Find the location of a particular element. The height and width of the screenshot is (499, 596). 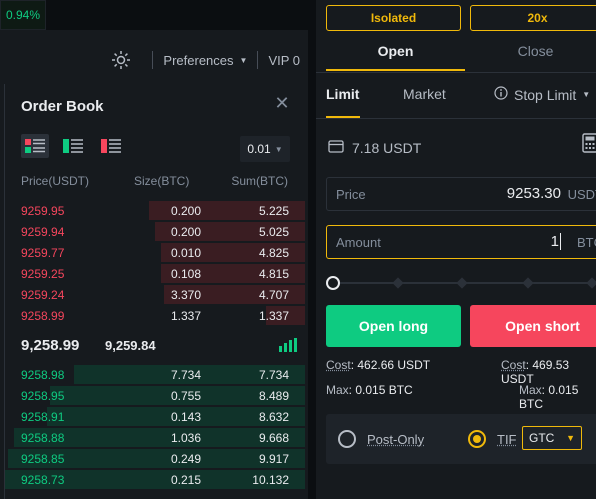

top-strip is located at coordinates (154, 15).